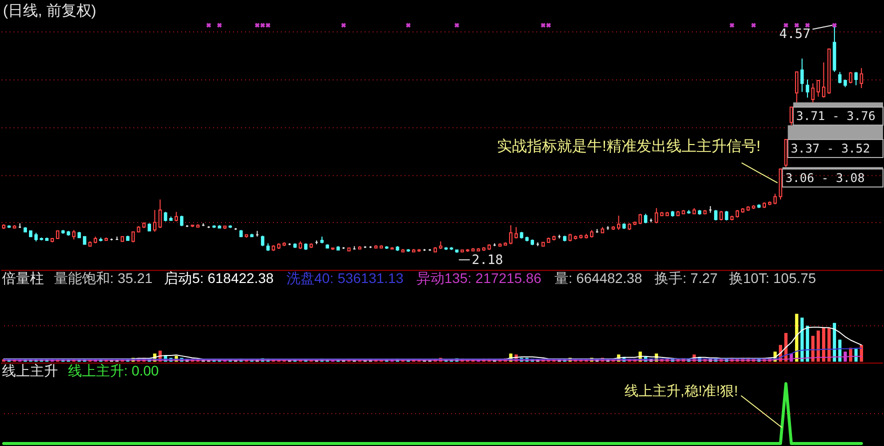 Image resolution: width=884 pixels, height=446 pixels. What do you see at coordinates (836, 116) in the screenshot?
I see `band-label: 3.71 - 3.76` at bounding box center [836, 116].